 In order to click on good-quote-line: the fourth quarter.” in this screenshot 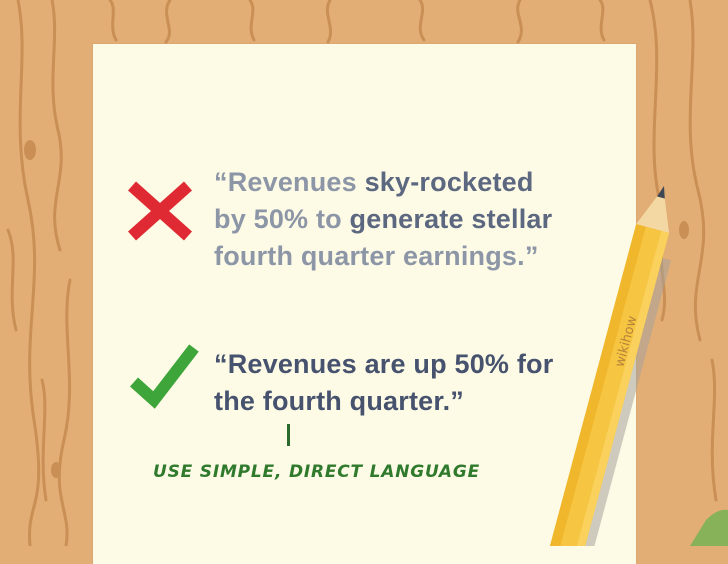, I will do `click(339, 401)`.